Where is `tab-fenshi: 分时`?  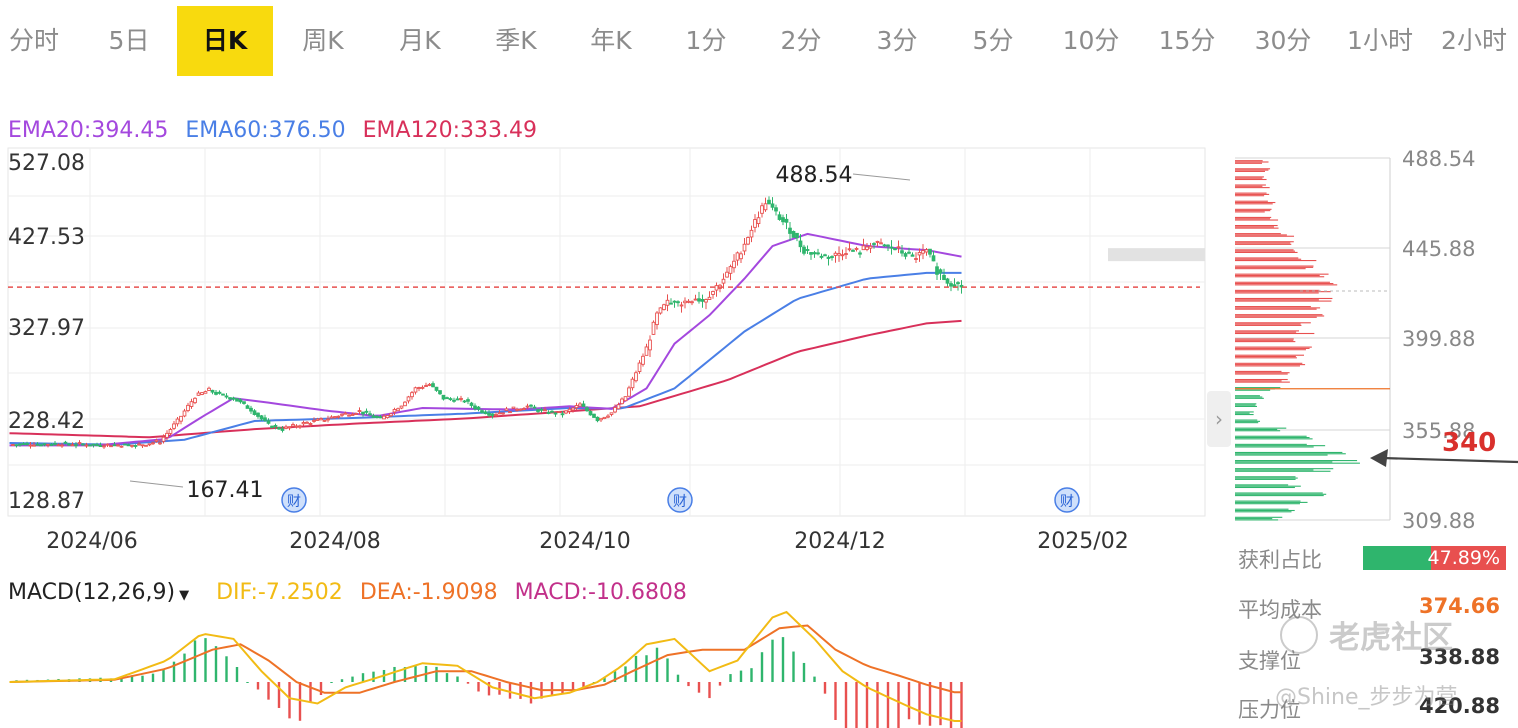 tab-fenshi: 分时 is located at coordinates (33, 40).